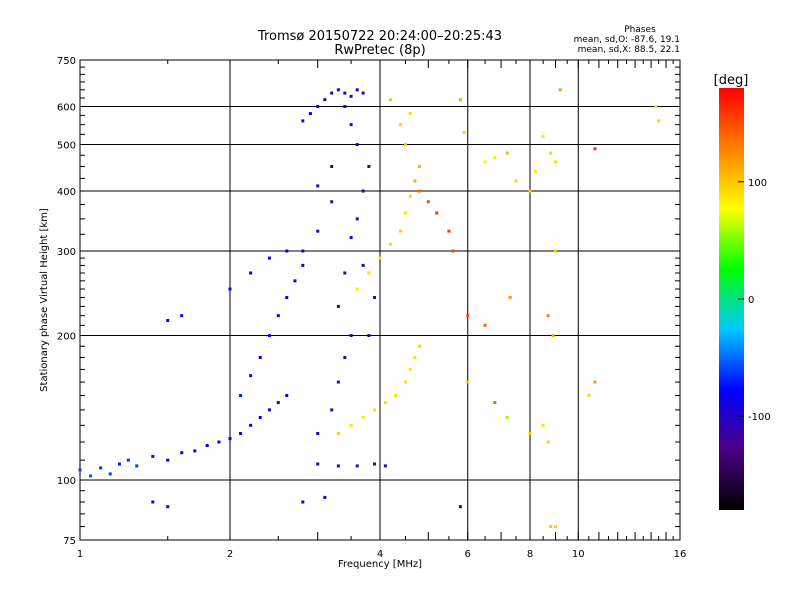 The width and height of the screenshot is (800, 600). I want to click on x-tick-label: 16, so click(680, 554).